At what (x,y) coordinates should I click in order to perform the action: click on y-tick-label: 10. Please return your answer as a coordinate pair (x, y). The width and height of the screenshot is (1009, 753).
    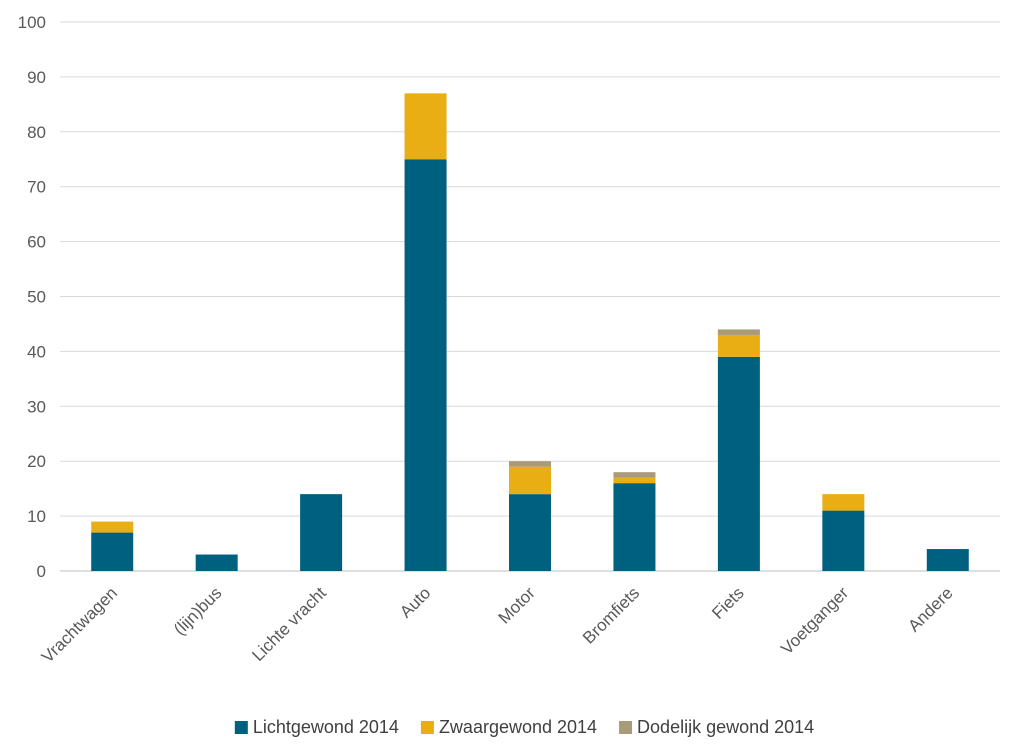
    Looking at the image, I should click on (36, 516).